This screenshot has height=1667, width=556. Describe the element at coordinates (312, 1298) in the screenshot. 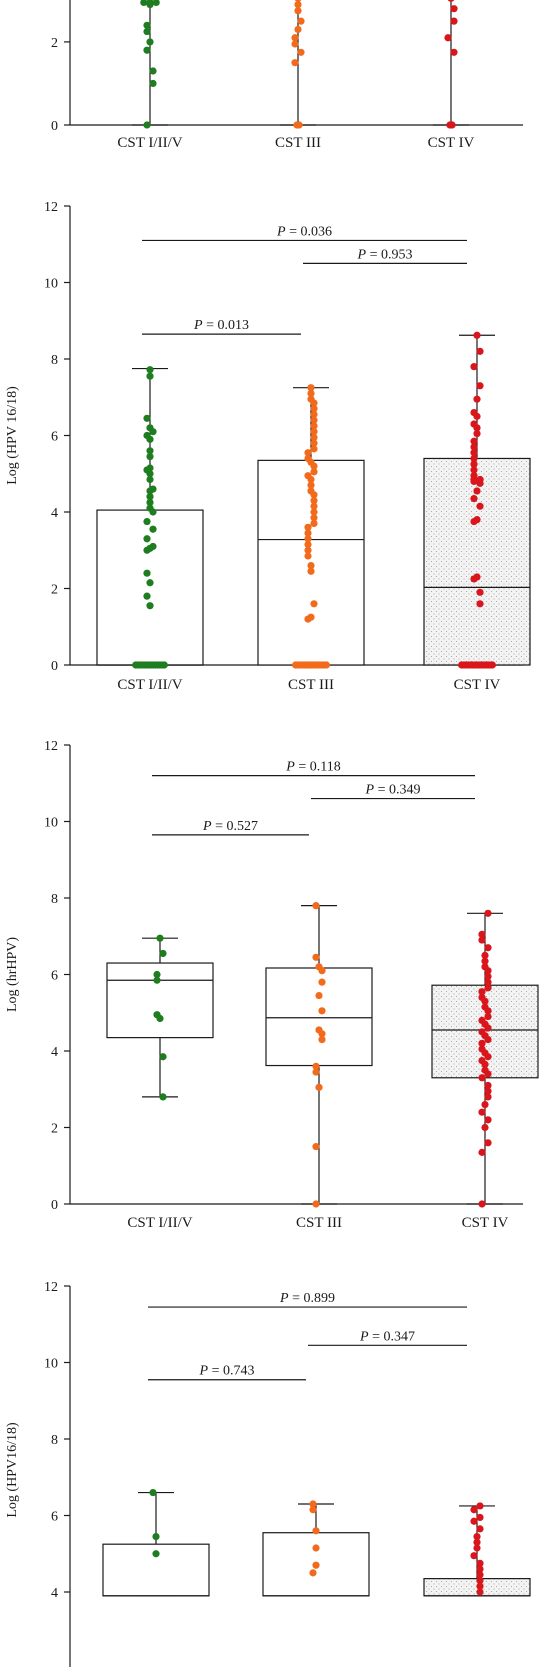

I see `p-value: = 0.899` at that location.